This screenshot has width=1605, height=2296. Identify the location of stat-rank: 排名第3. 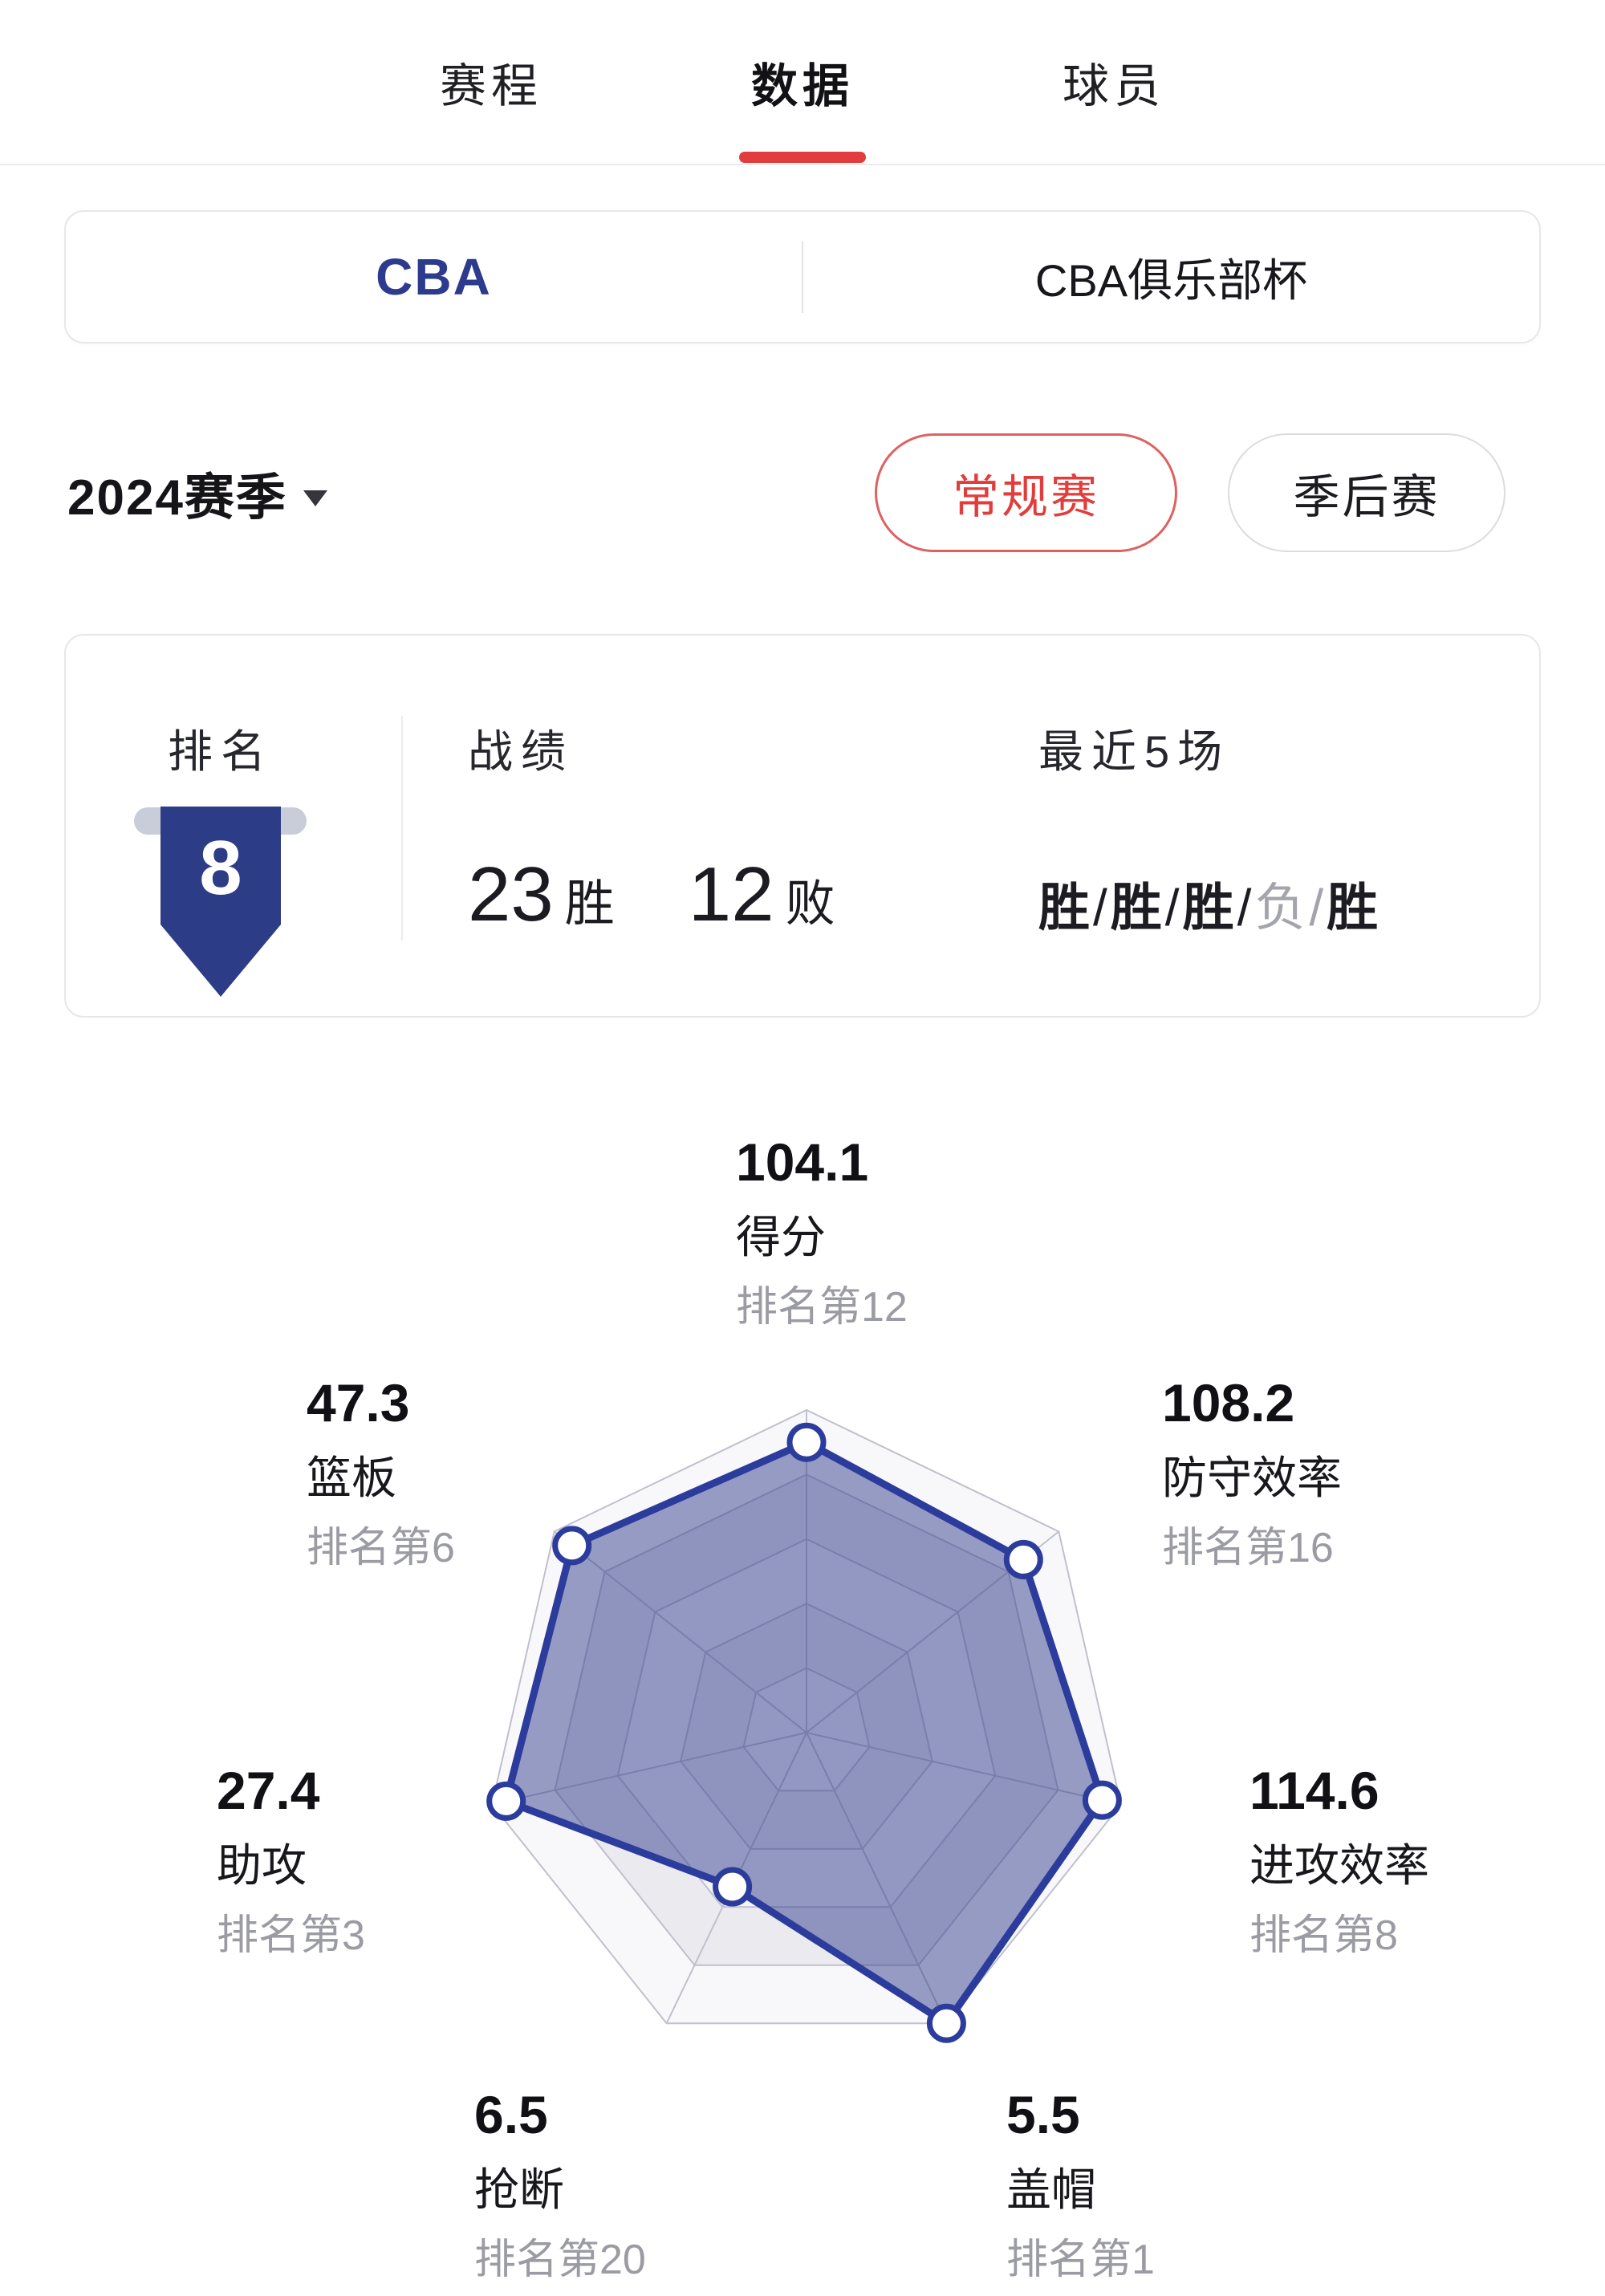
(291, 1936).